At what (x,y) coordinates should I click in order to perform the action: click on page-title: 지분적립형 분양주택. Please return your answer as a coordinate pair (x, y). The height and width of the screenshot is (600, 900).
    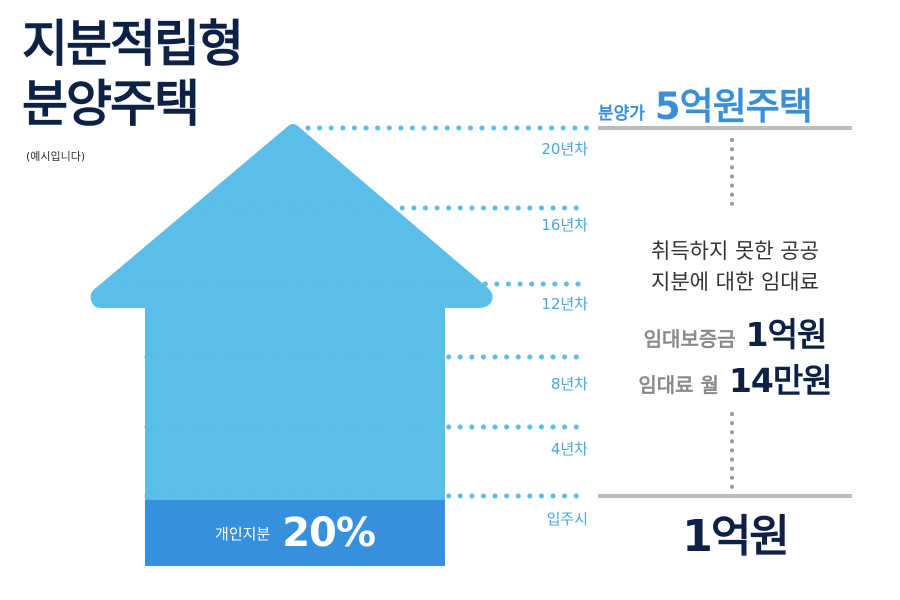
    Looking at the image, I should click on (133, 74).